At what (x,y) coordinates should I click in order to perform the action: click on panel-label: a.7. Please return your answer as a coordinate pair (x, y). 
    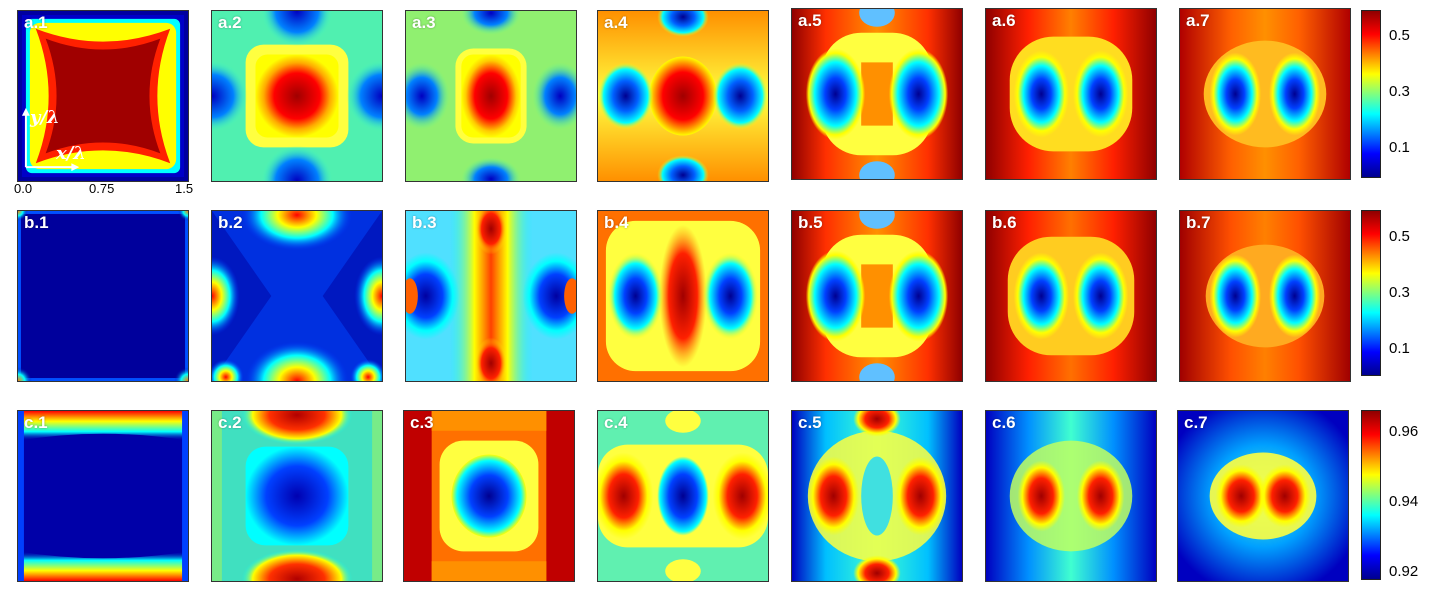
    Looking at the image, I should click on (1198, 20).